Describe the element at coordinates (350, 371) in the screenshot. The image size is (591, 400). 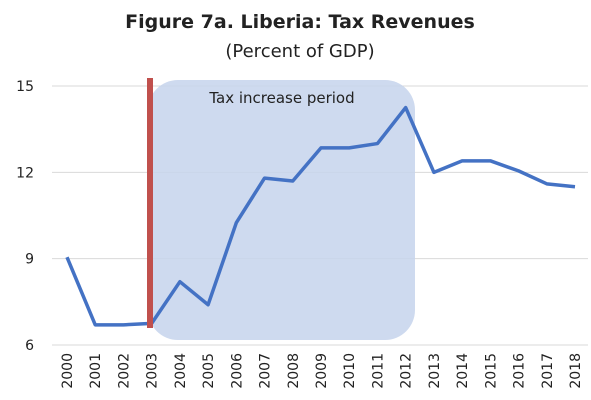
I see `x-tick-label: 2010` at that location.